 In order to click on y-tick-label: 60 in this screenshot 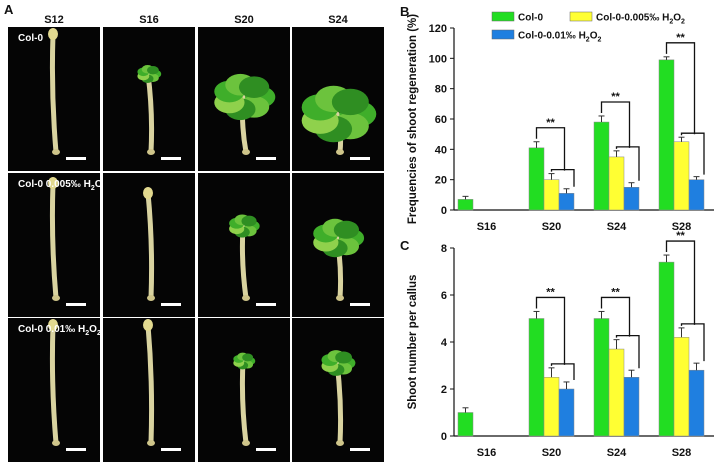, I will do `click(441, 120)`.